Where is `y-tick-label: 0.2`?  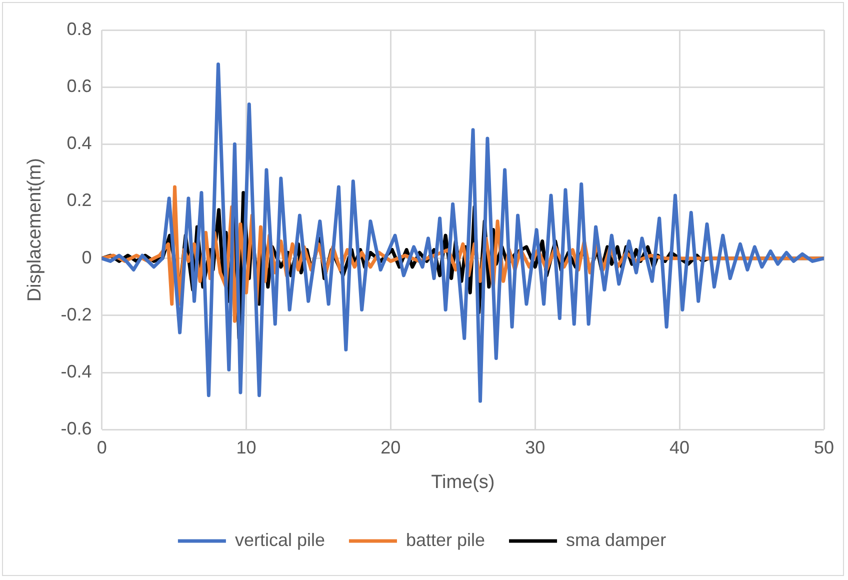 y-tick-label: 0.2 is located at coordinates (79, 200).